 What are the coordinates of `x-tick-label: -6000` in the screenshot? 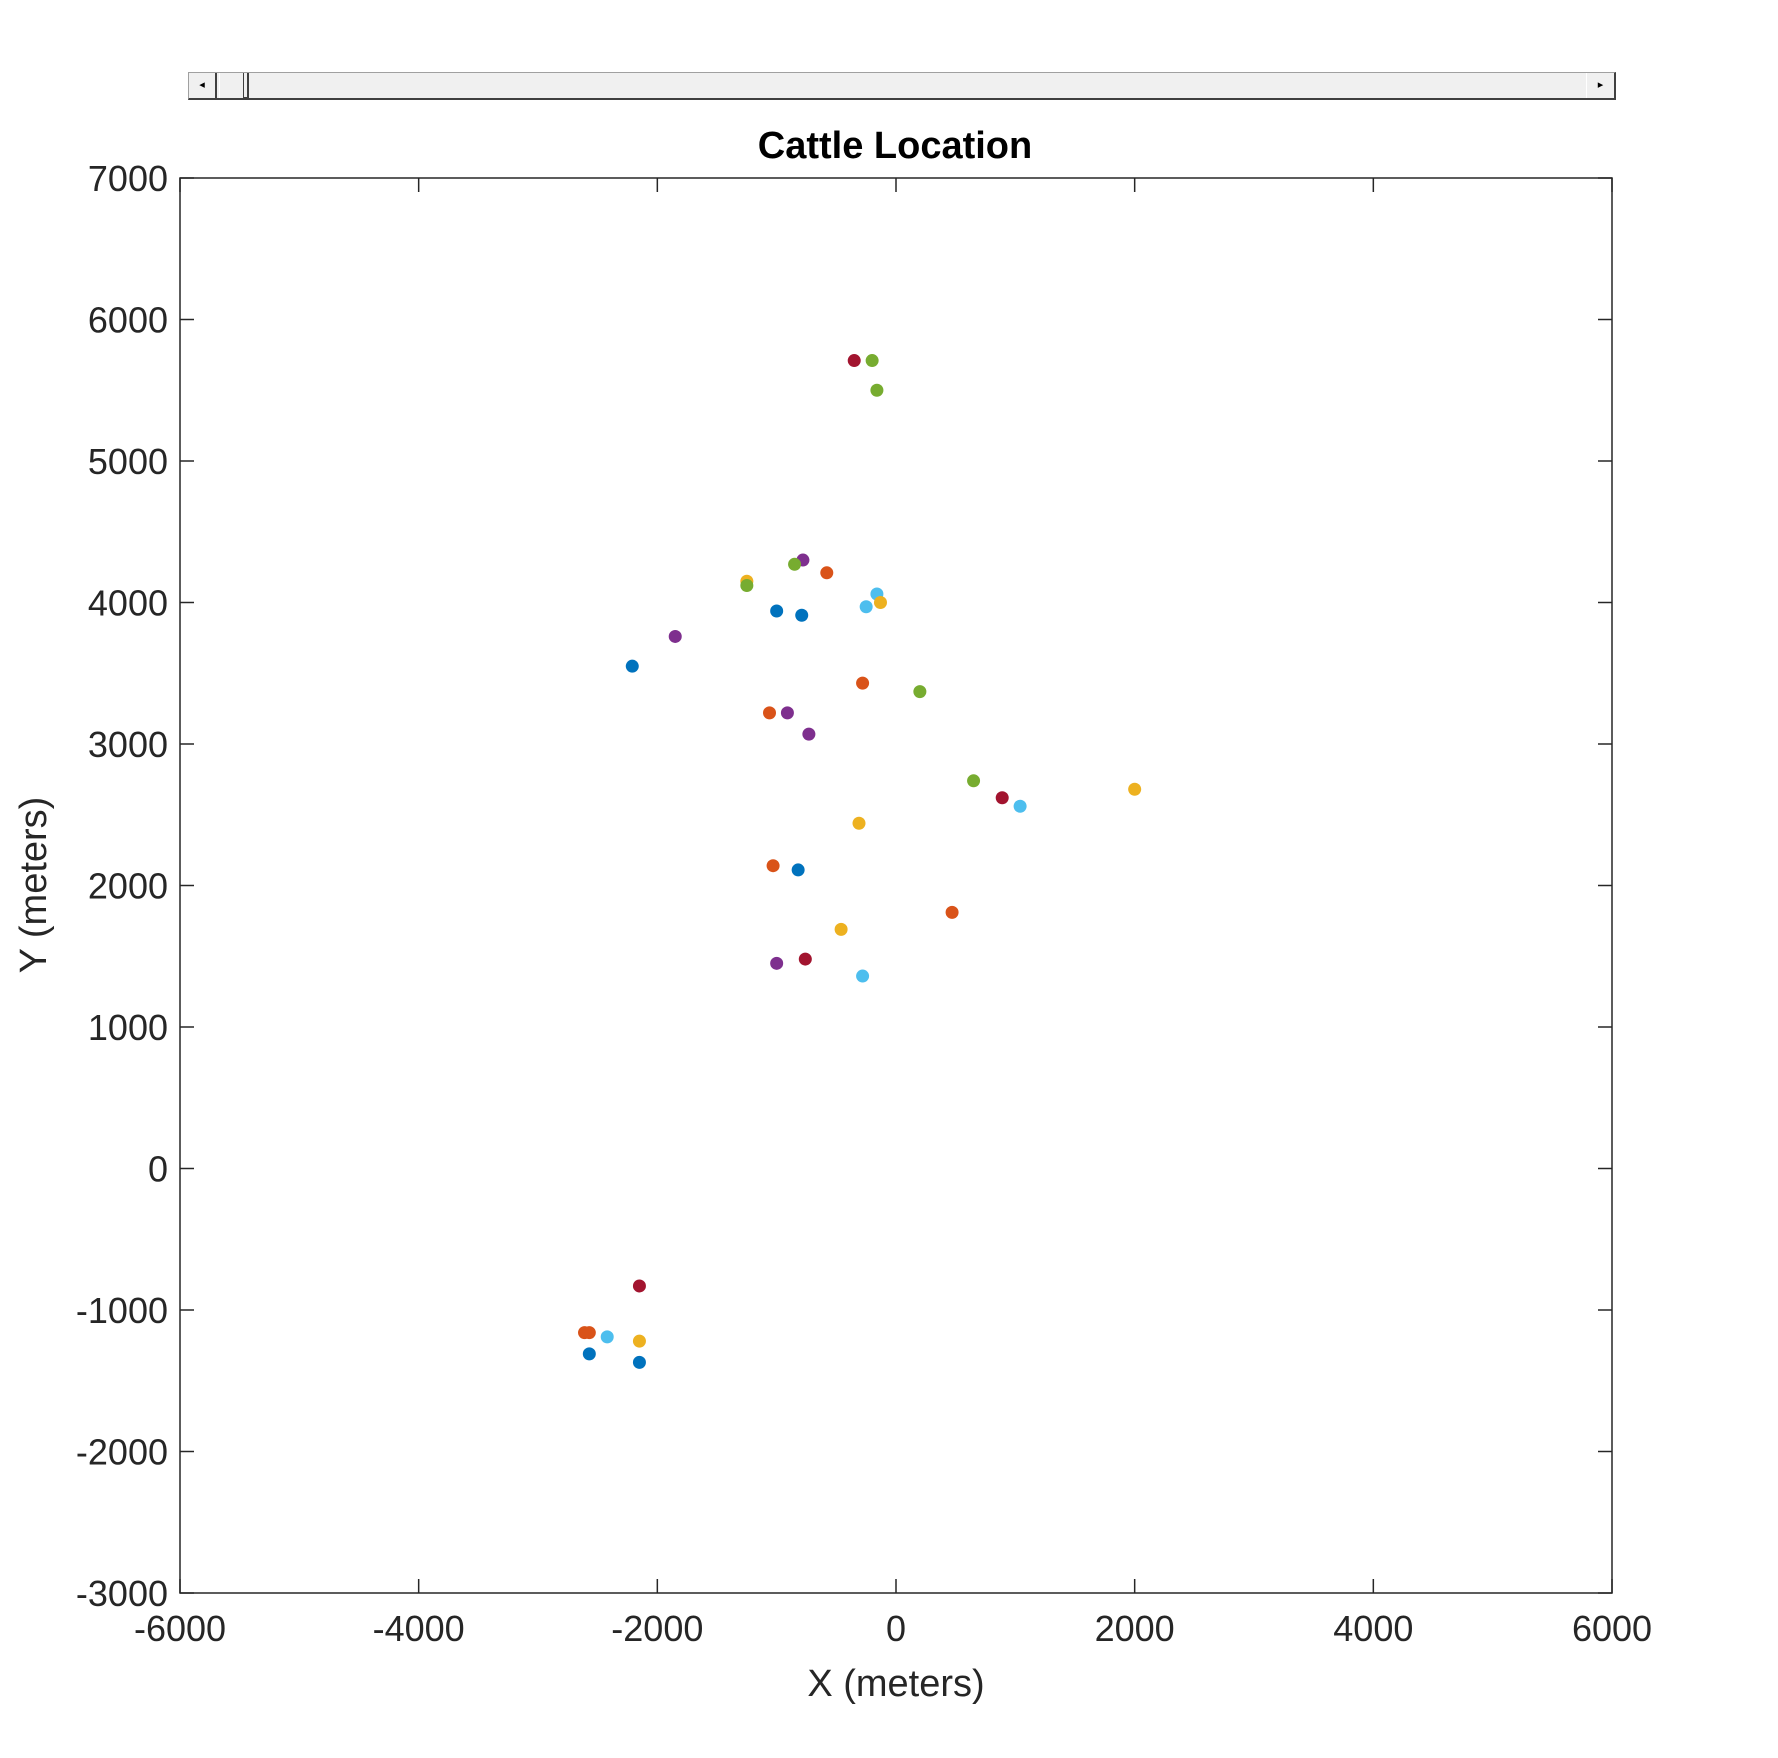 It's located at (180, 1628).